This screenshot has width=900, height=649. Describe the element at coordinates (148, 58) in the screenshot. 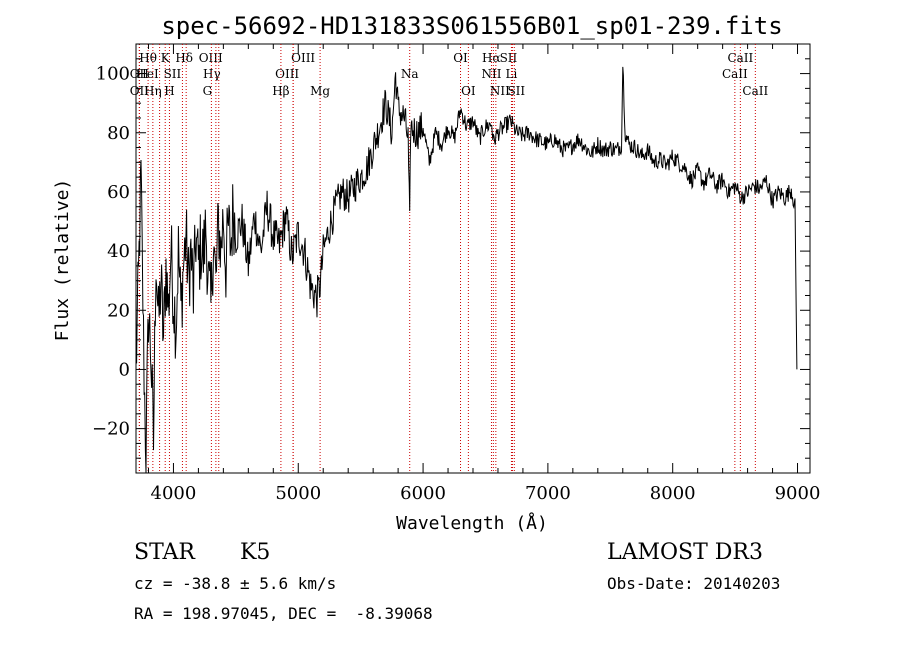

I see `line-marker-label-0: Hθ` at that location.